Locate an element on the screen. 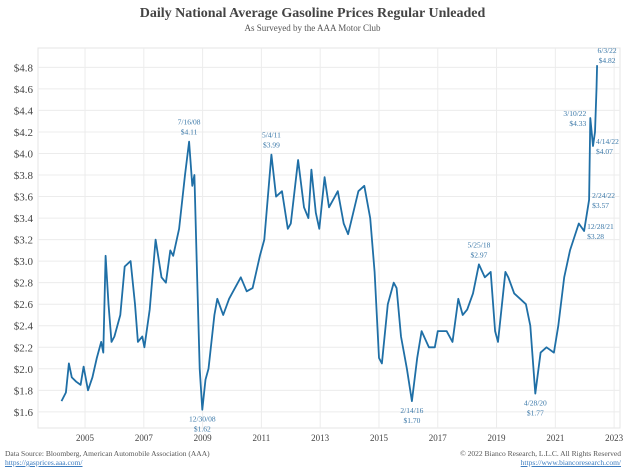 This screenshot has height=468, width=625. annotation-price: $4.82 is located at coordinates (607, 60).